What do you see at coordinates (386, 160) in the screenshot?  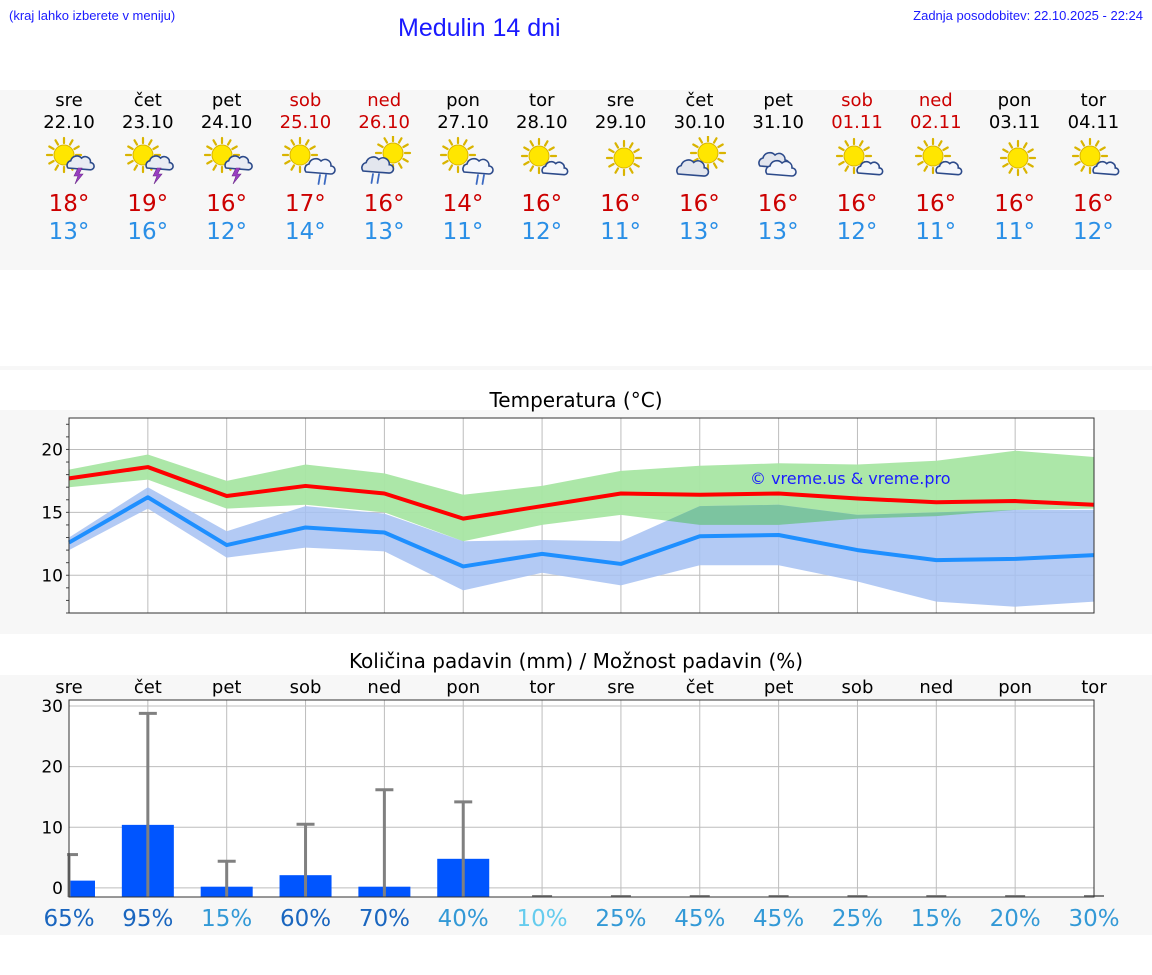 I see `cloud-sun-rain-icon` at bounding box center [386, 160].